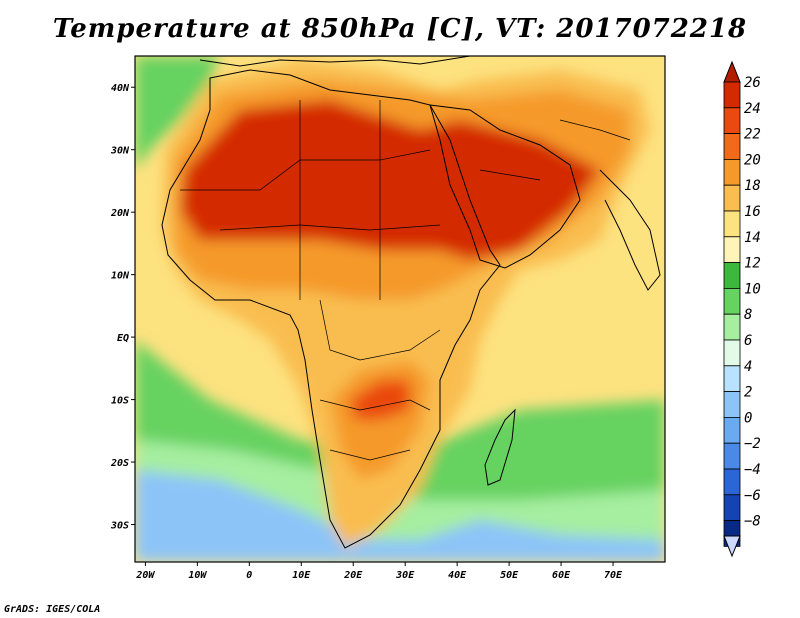 The height and width of the screenshot is (618, 800). Describe the element at coordinates (380, 400) in the screenshot. I see `southern-africa-hot` at that location.